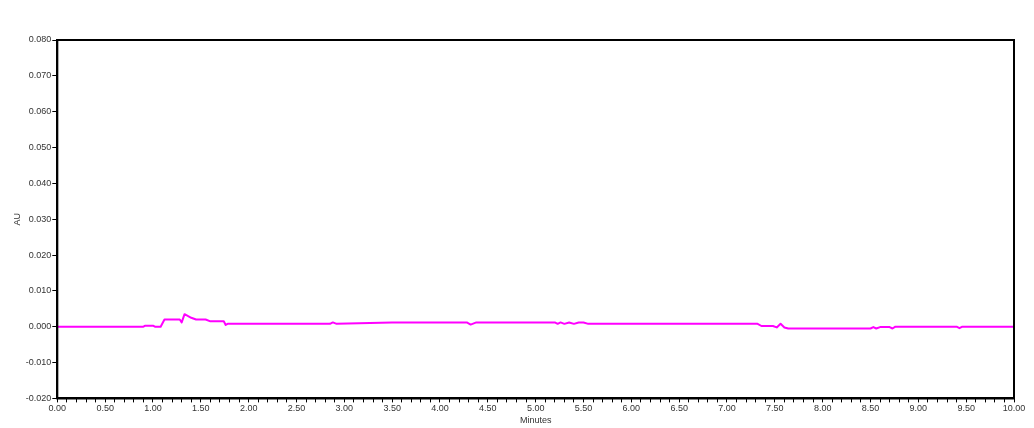 The width and height of the screenshot is (1034, 428). Describe the element at coordinates (40, 75) in the screenshot. I see `y-tick-label: 0.070` at that location.